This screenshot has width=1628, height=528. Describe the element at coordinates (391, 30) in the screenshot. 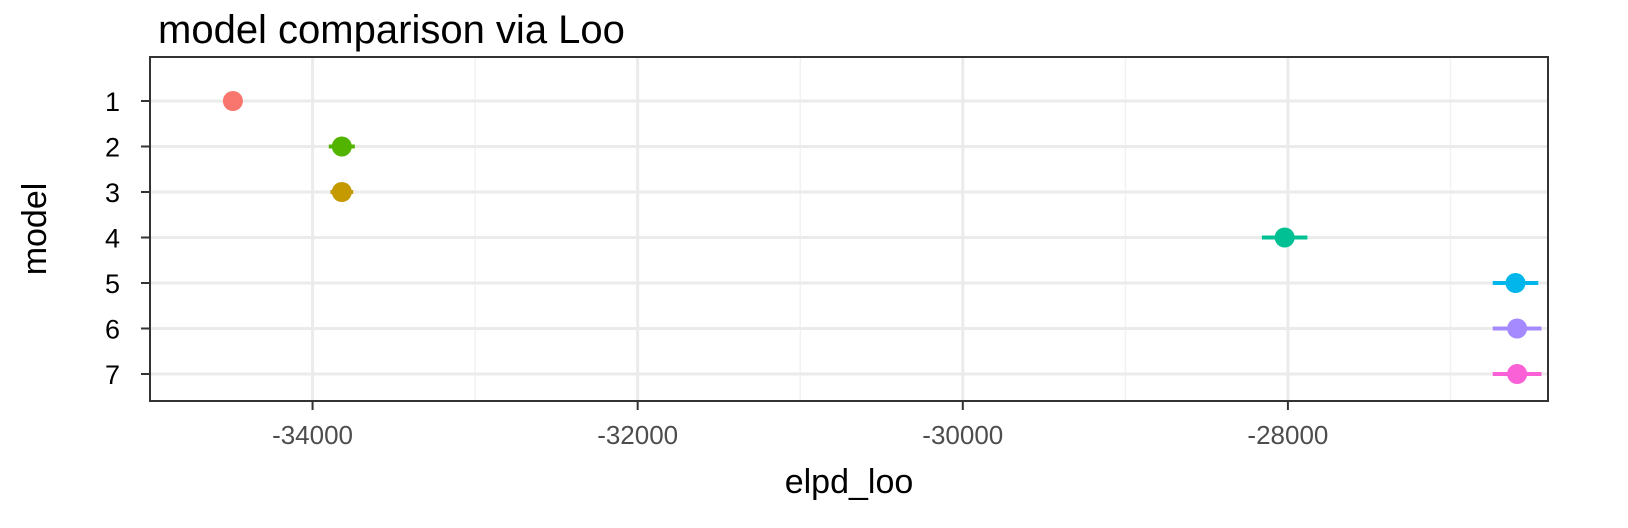

I see `chart-title: model comparison via Loo` at that location.